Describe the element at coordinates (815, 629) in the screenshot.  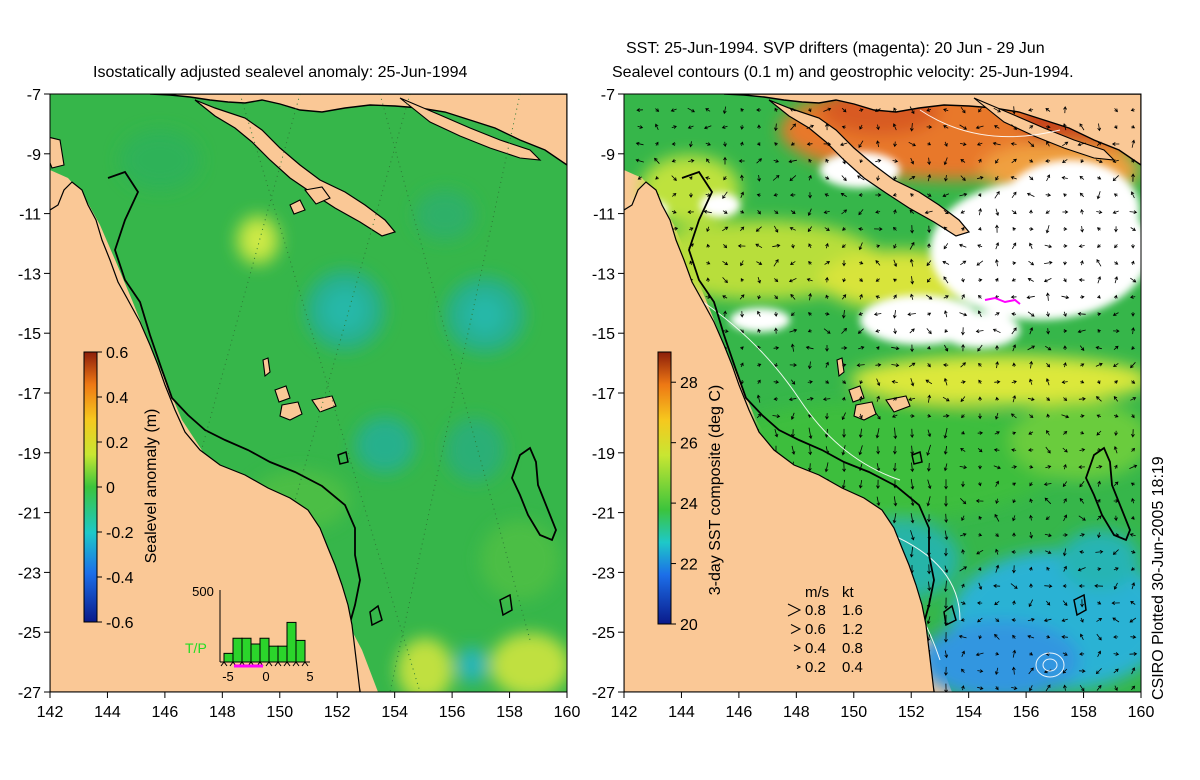
I see `velocity-legend-ms: 0.6` at that location.